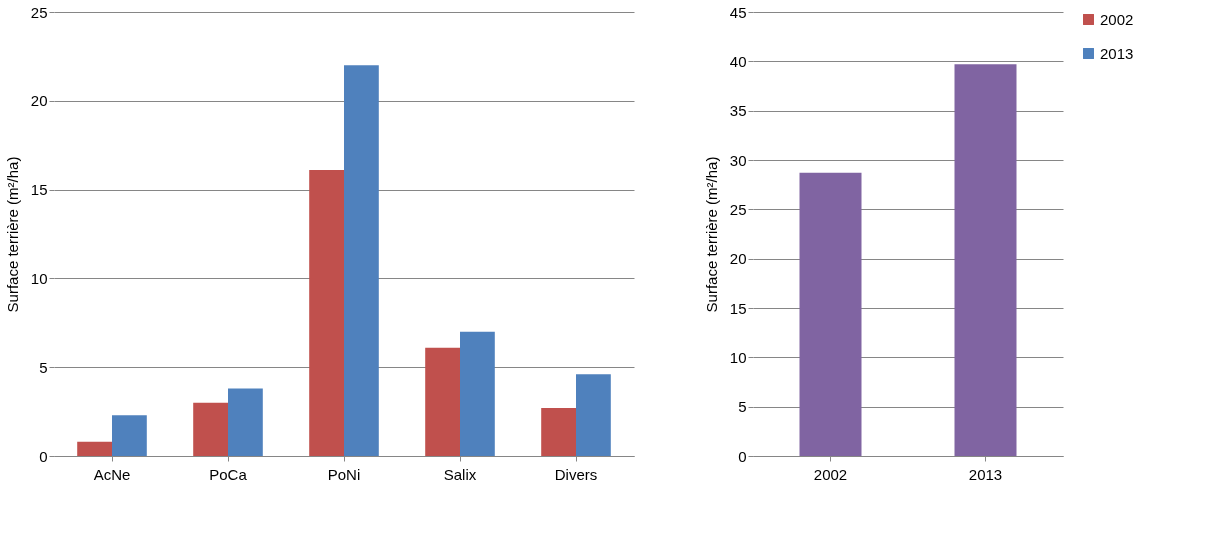 The height and width of the screenshot is (535, 1206). I want to click on y-tick-label: 30, so click(738, 160).